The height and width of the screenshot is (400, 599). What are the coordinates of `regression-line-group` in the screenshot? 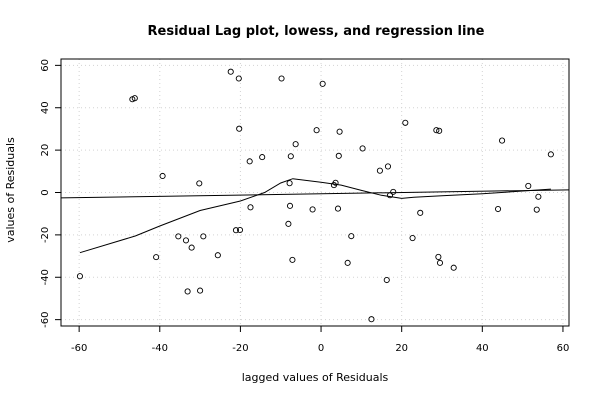 It's located at (315, 194).